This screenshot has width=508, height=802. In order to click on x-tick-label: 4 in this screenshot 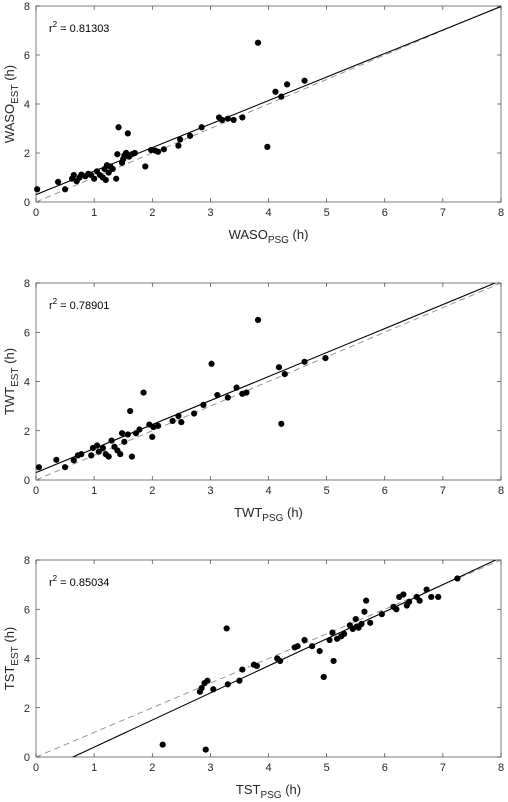, I will do `click(268, 213)`.